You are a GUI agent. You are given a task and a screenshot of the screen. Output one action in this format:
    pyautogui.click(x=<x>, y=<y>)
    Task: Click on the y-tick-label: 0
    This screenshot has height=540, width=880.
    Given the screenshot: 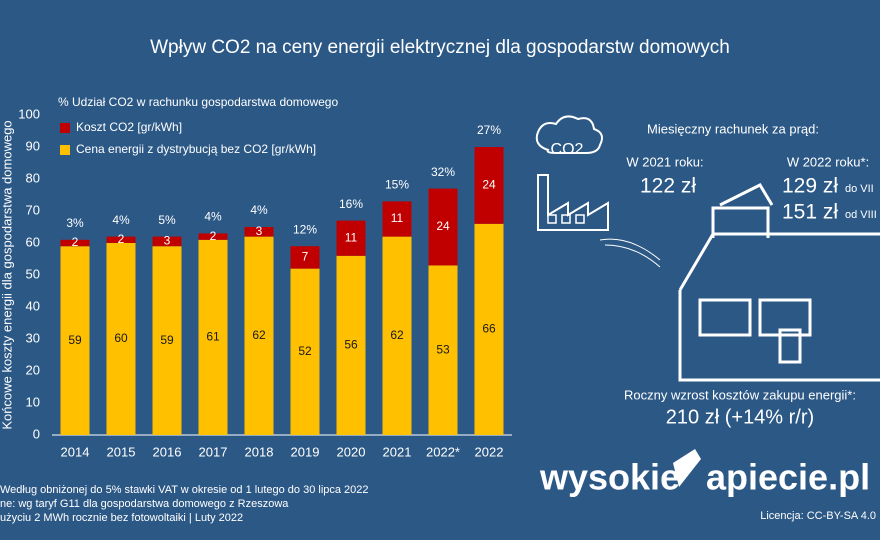 What is the action you would take?
    pyautogui.click(x=36, y=433)
    